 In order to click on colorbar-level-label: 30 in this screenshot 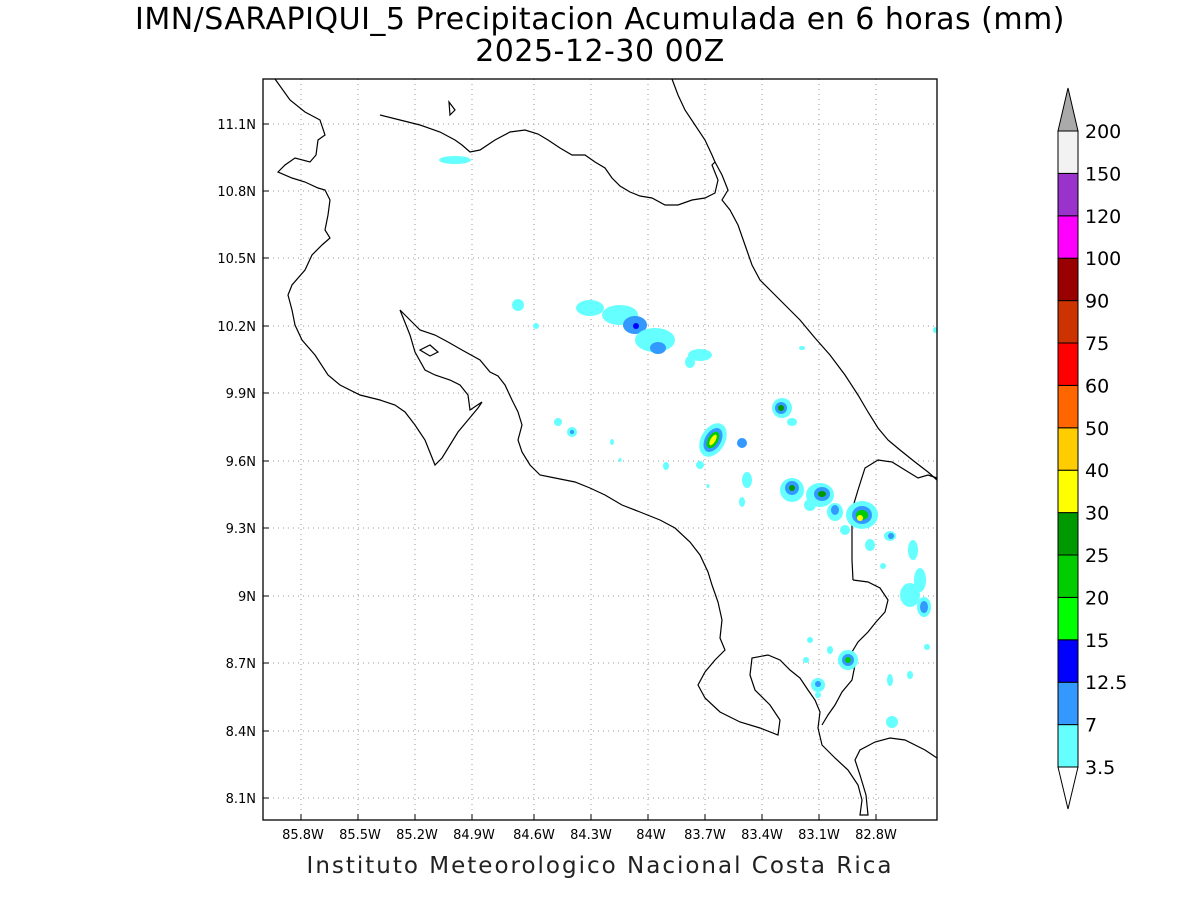, I will do `click(1097, 514)`.